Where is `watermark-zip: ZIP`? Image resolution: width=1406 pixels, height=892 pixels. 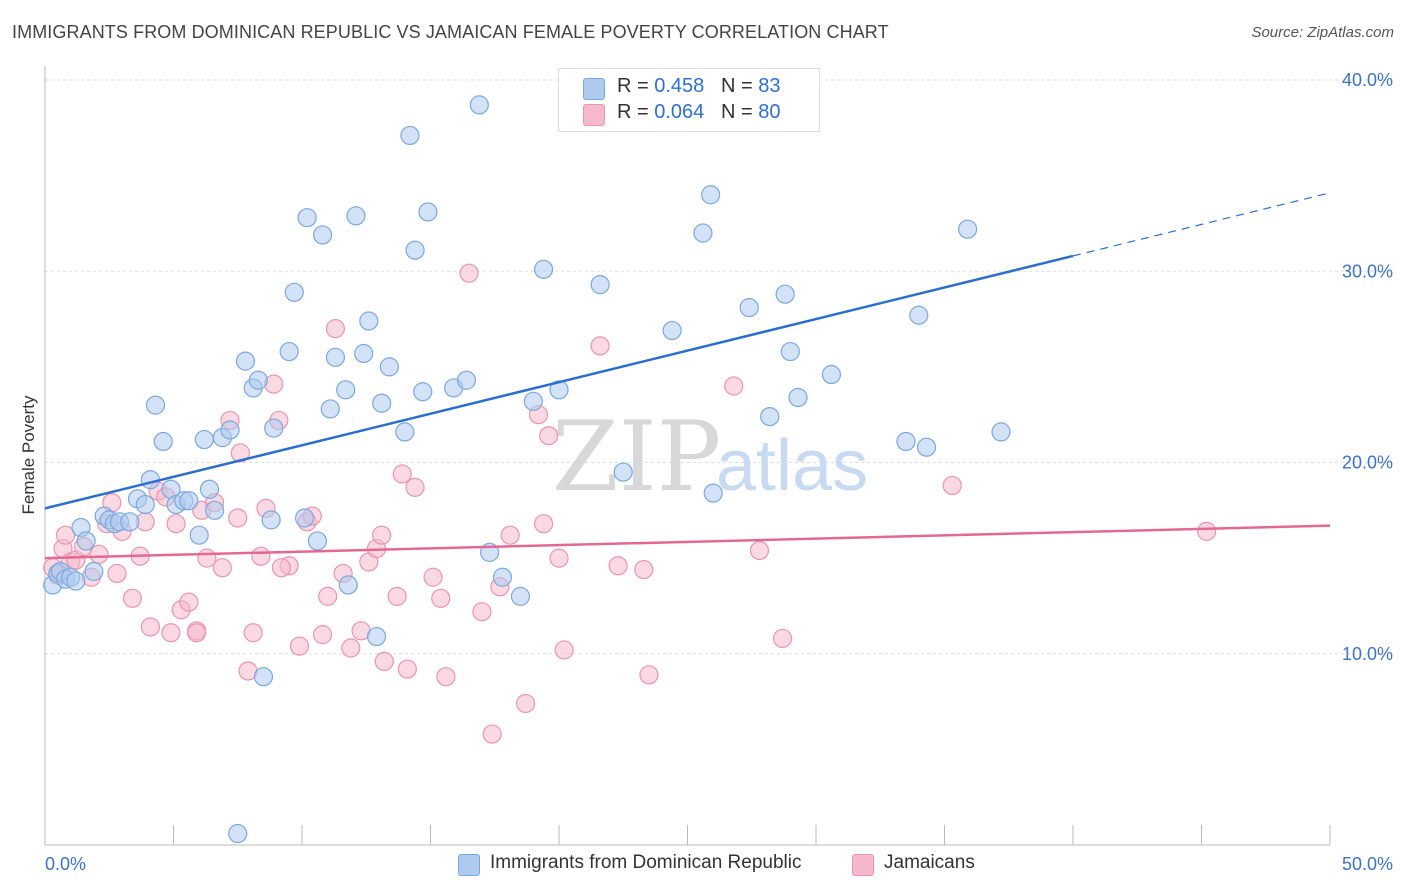
watermark-zip: ZIP is located at coordinates (636, 457).